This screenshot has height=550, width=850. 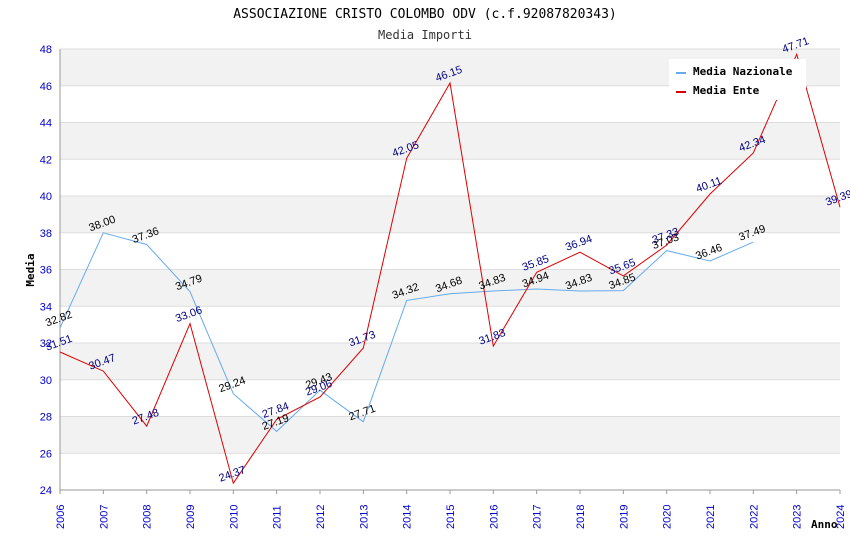 I want to click on y-tick-label: 44, so click(x=46, y=124).